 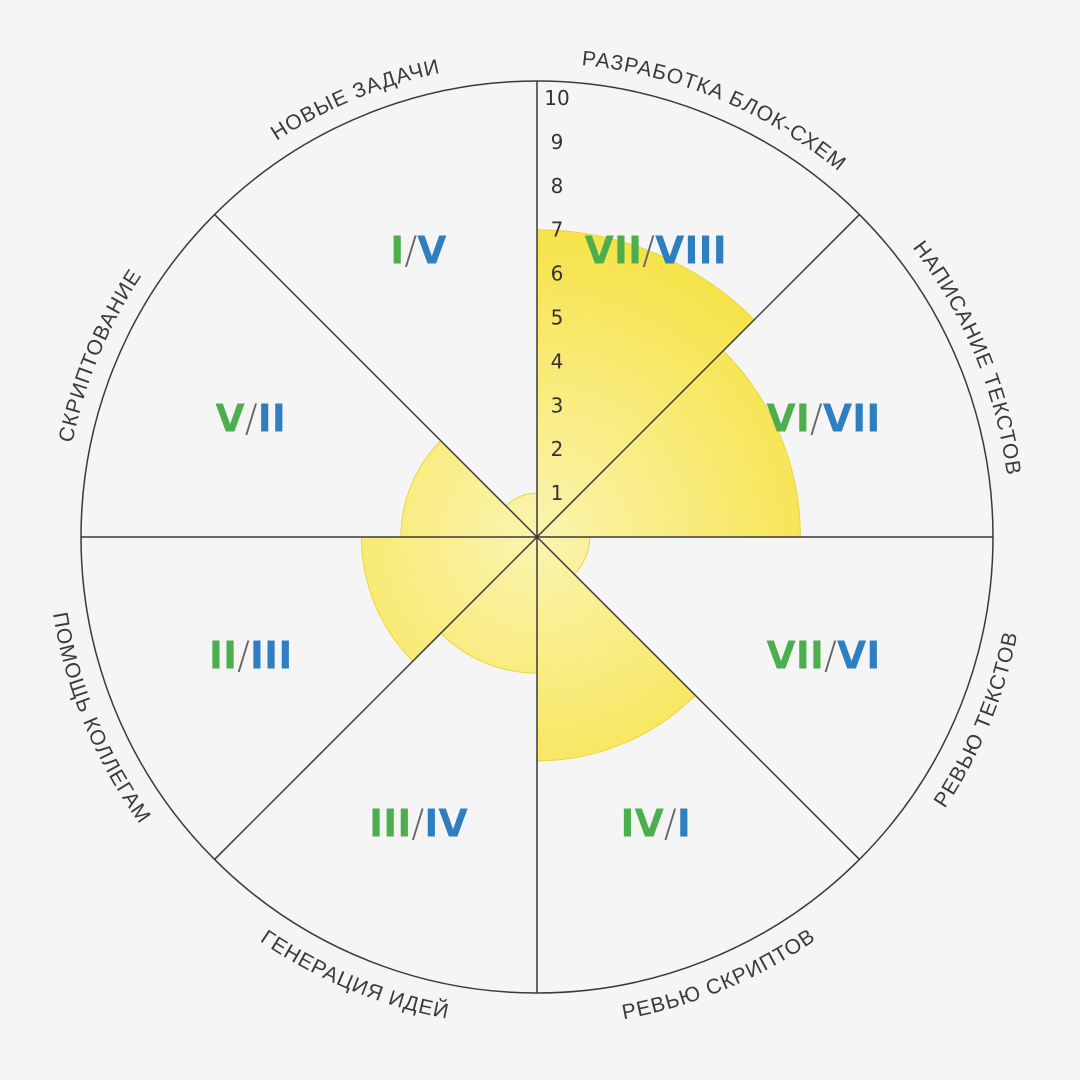 What do you see at coordinates (354, 100) in the screenshot?
I see `category-label: НОВЫЕ ЗАДАЧИ` at bounding box center [354, 100].